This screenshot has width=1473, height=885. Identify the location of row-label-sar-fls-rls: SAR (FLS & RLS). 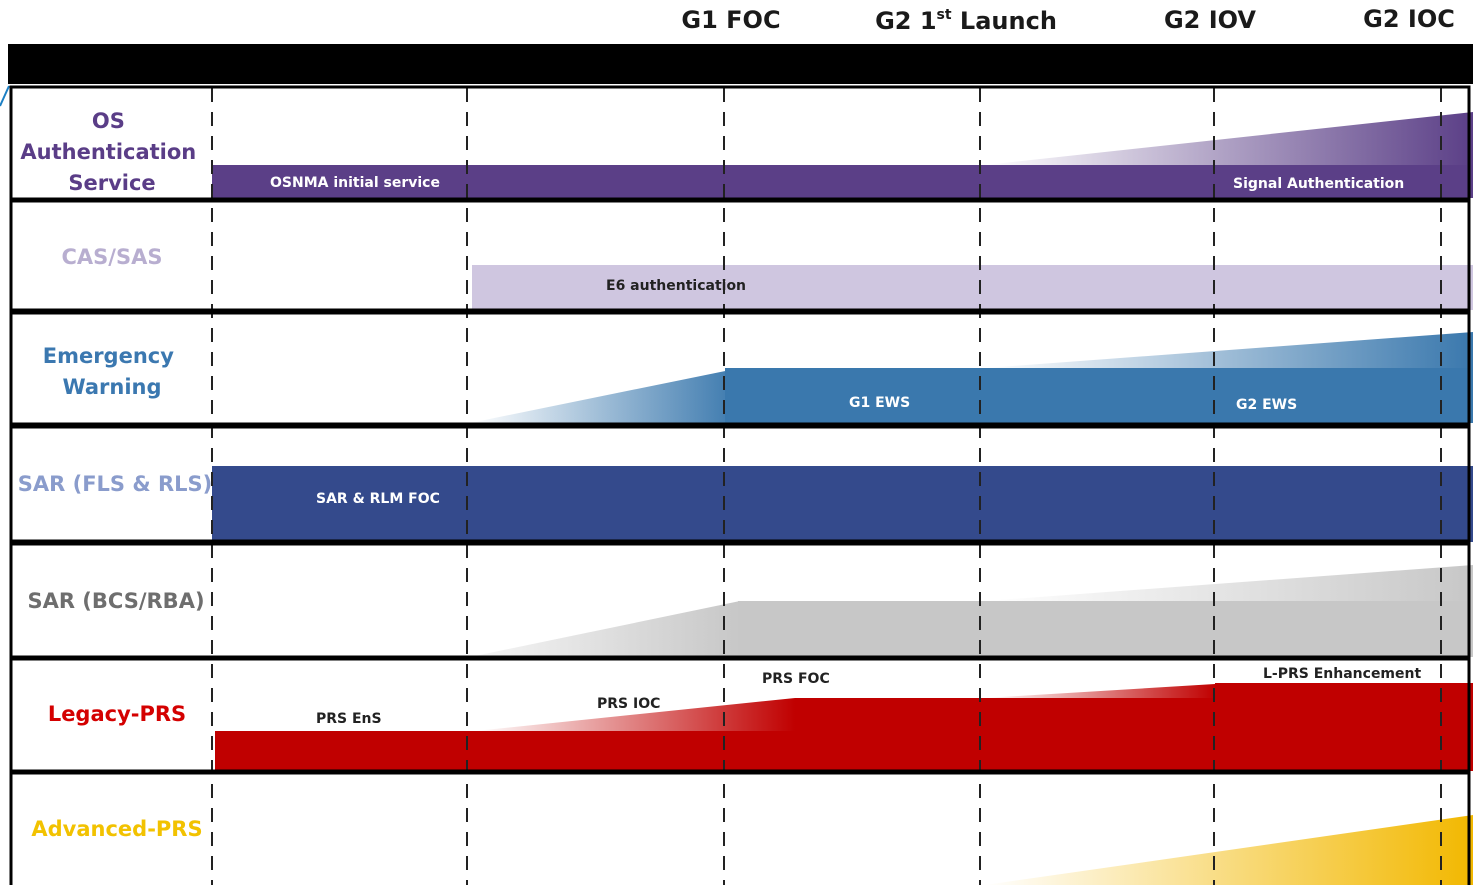
(115, 484).